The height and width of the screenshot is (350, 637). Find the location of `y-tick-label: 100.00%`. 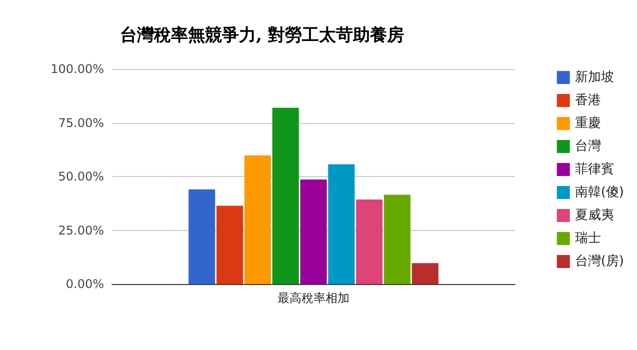

y-tick-label: 100.00% is located at coordinates (77, 69).